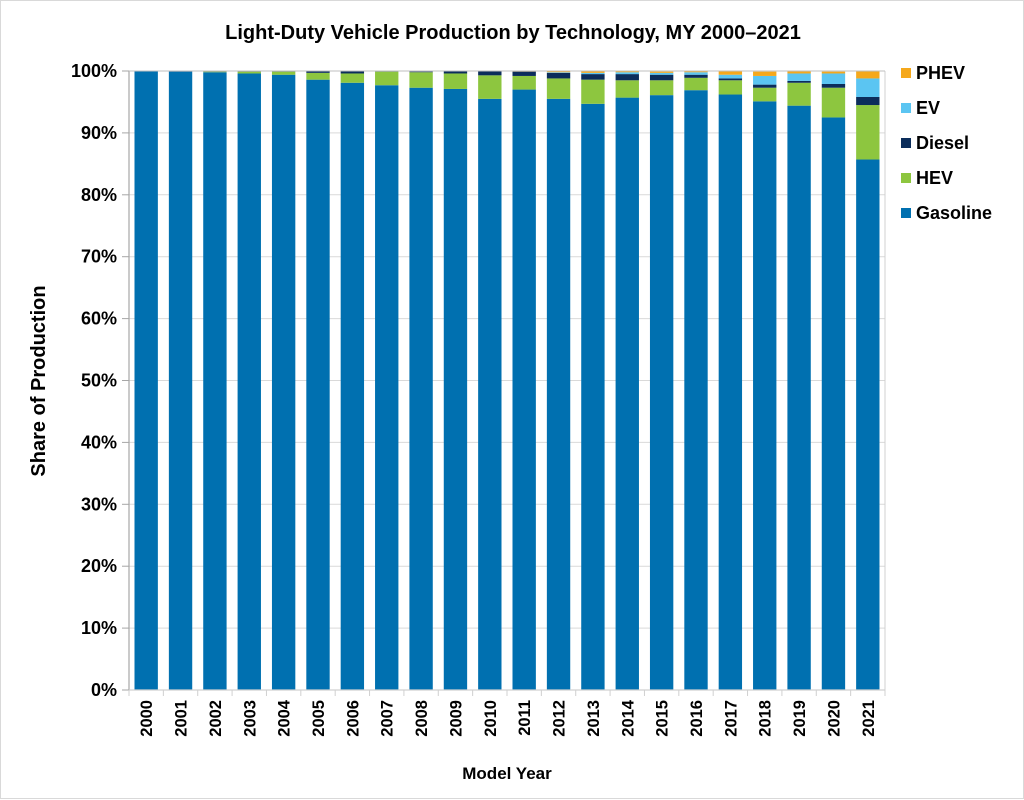 The width and height of the screenshot is (1024, 800). I want to click on bar-segment-hev-2010, so click(490, 87).